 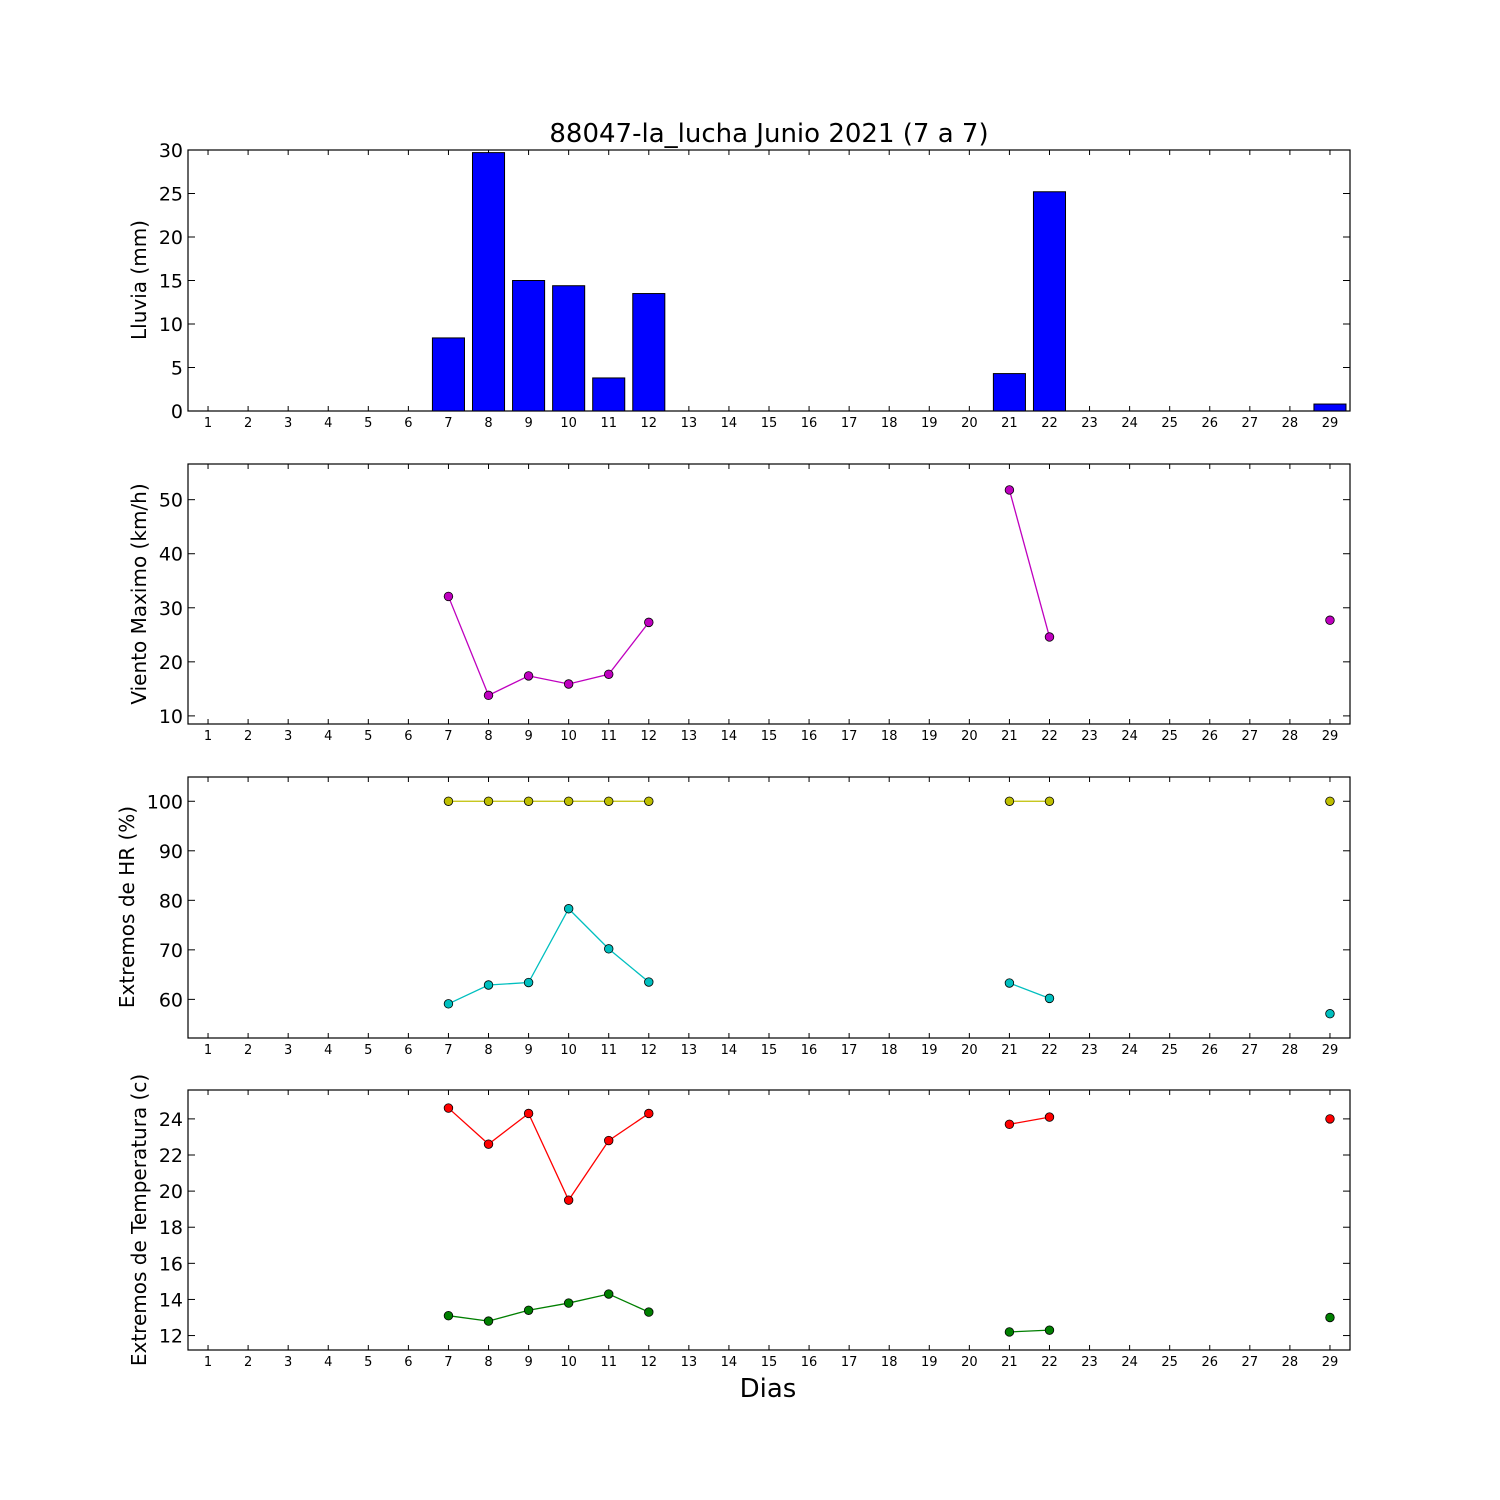 What do you see at coordinates (171, 501) in the screenshot?
I see `y-tick-label: 50` at bounding box center [171, 501].